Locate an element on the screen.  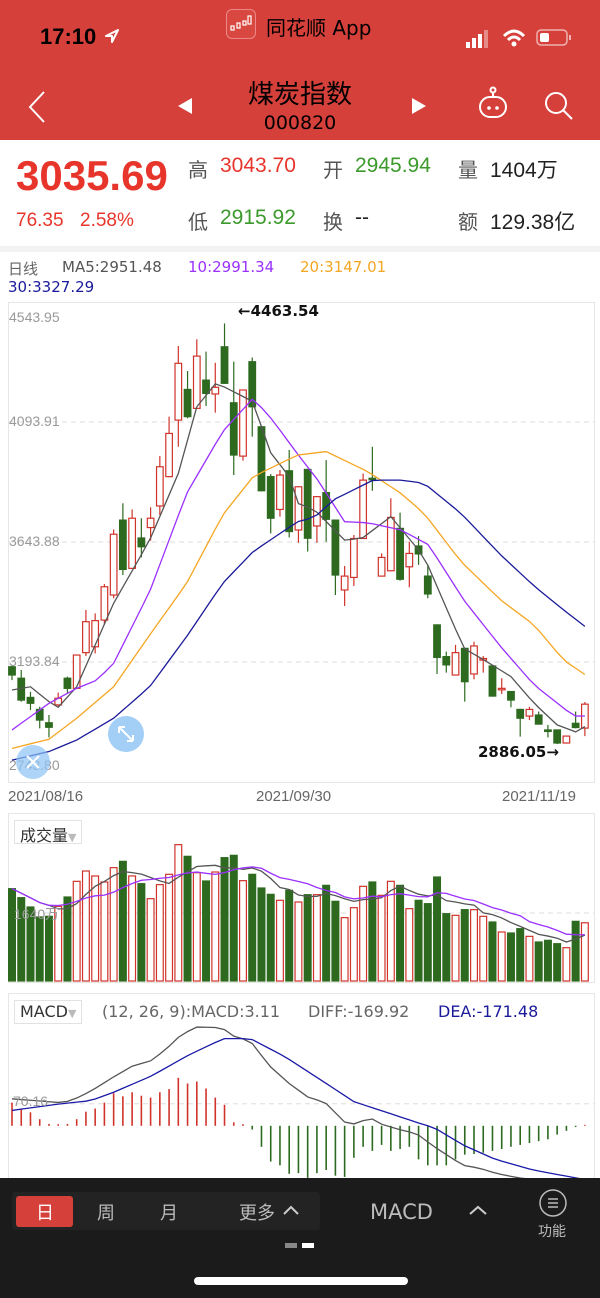
menu-icon is located at coordinates (553, 1203).